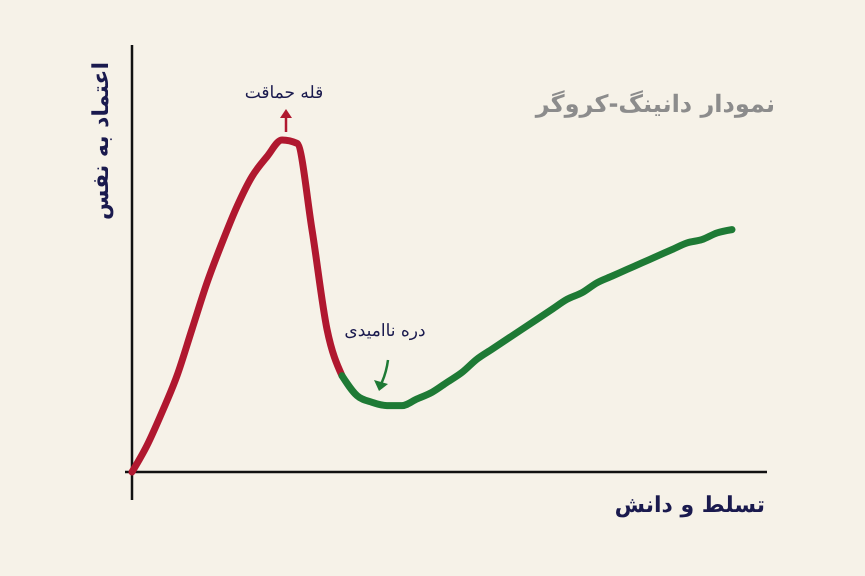 The image size is (865, 576). I want to click on text: قله حماقت, so click(284, 93).